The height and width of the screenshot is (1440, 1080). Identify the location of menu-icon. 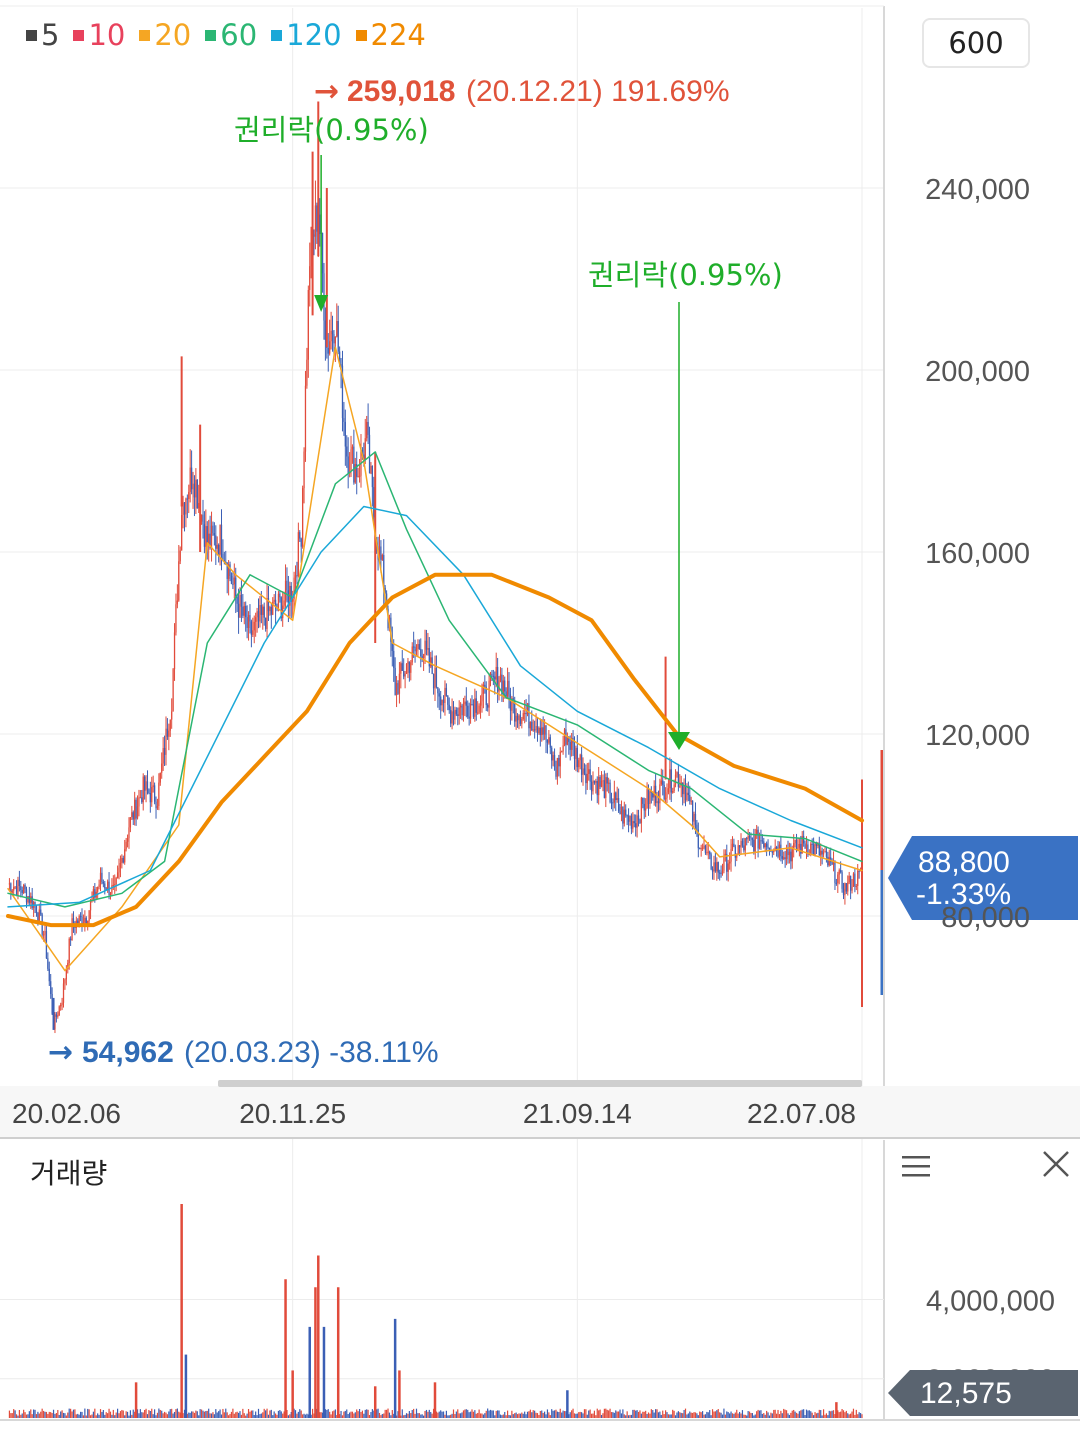
(916, 1166).